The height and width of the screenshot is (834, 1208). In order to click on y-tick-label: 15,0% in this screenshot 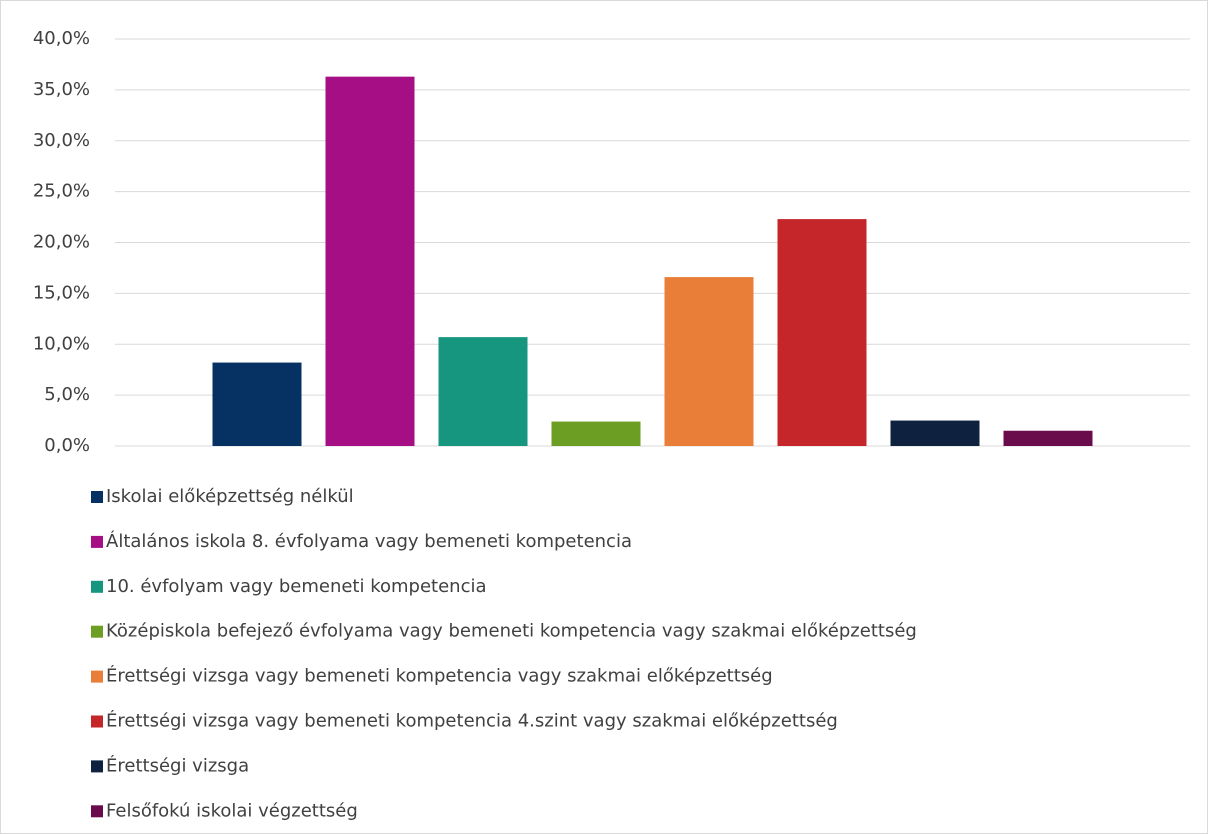, I will do `click(61, 292)`.